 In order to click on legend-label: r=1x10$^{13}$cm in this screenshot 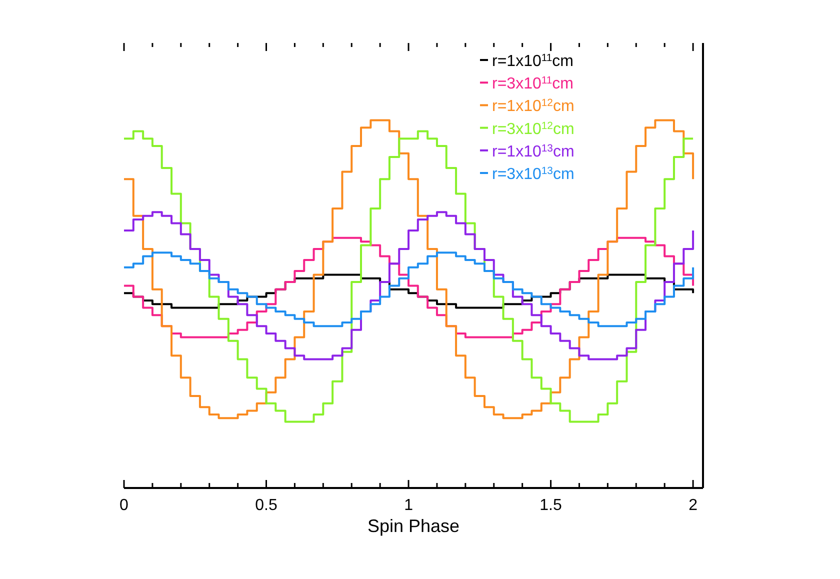, I will do `click(533, 151)`.